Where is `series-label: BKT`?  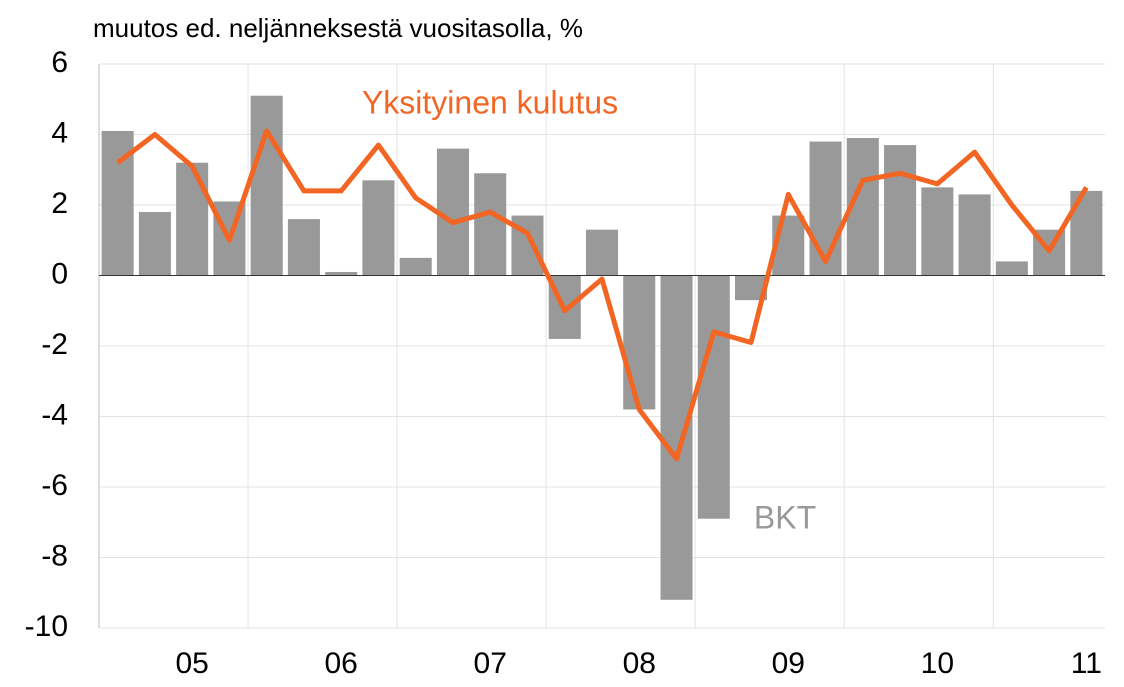 series-label: BKT is located at coordinates (785, 517).